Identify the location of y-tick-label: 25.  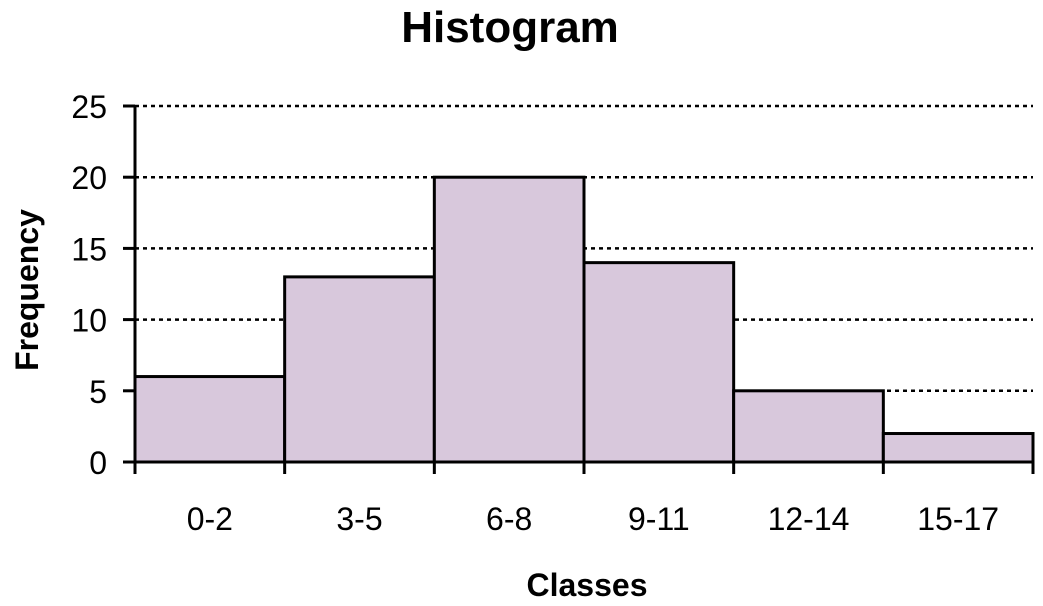
(89, 107).